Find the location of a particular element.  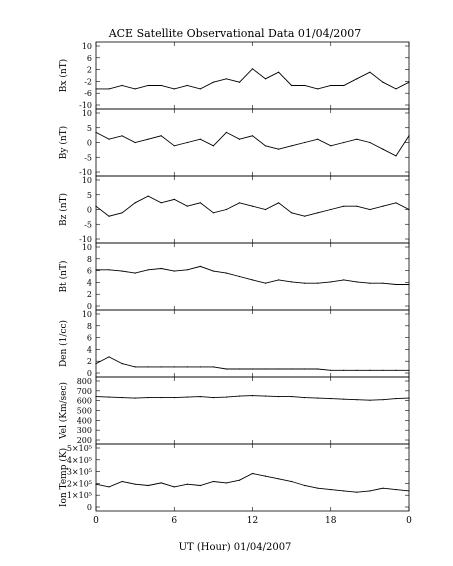

y-axis-label: By (nT) is located at coordinates (63, 142).